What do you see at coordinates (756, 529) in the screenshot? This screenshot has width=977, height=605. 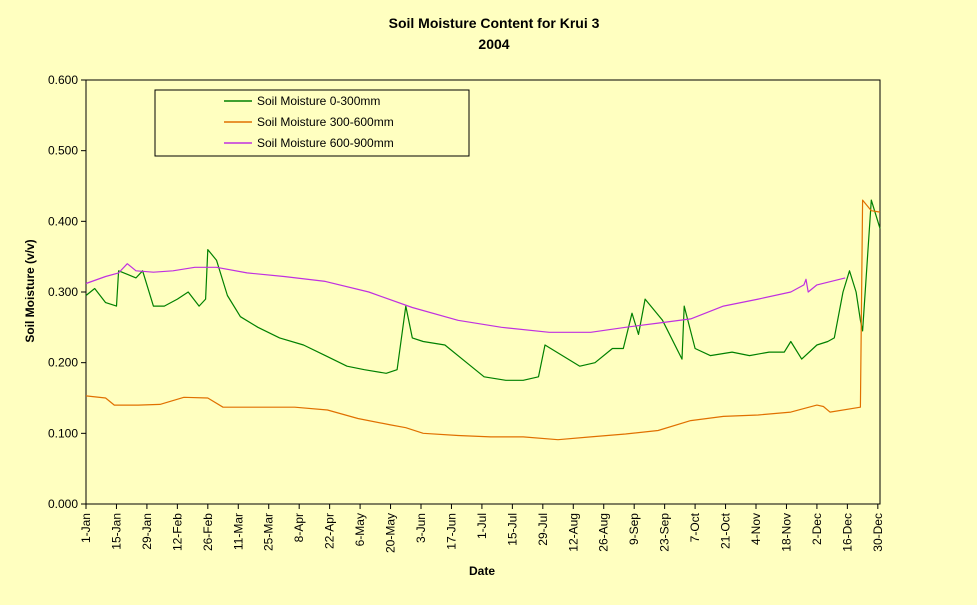 I see `x-tick-label: 4-Nov` at bounding box center [756, 529].